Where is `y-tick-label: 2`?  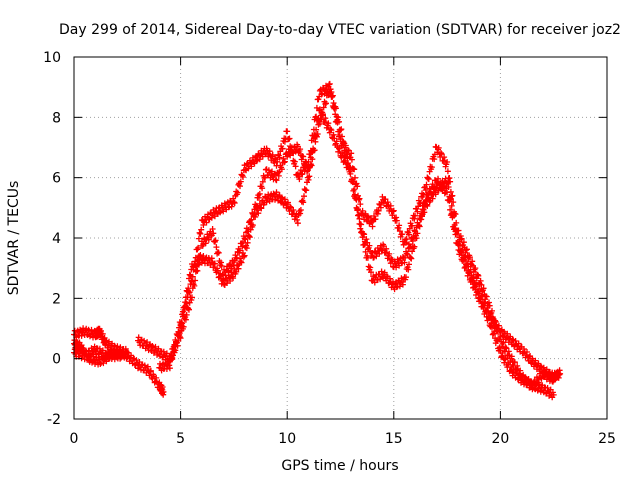 y-tick-label: 2 is located at coordinates (56, 299).